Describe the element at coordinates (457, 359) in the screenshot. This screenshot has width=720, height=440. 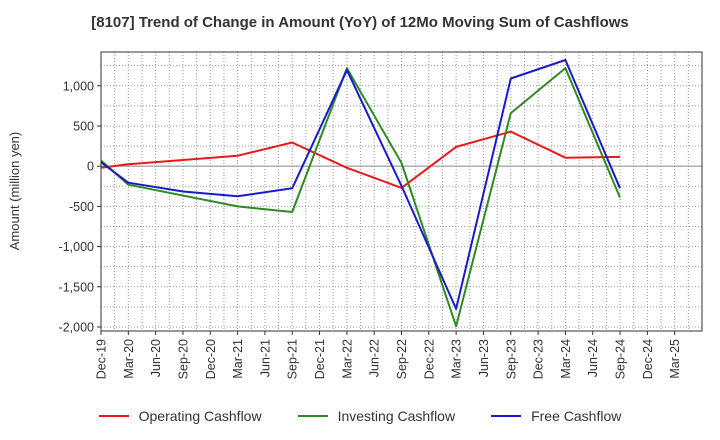
I see `x-tick-label: Mar-23` at that location.